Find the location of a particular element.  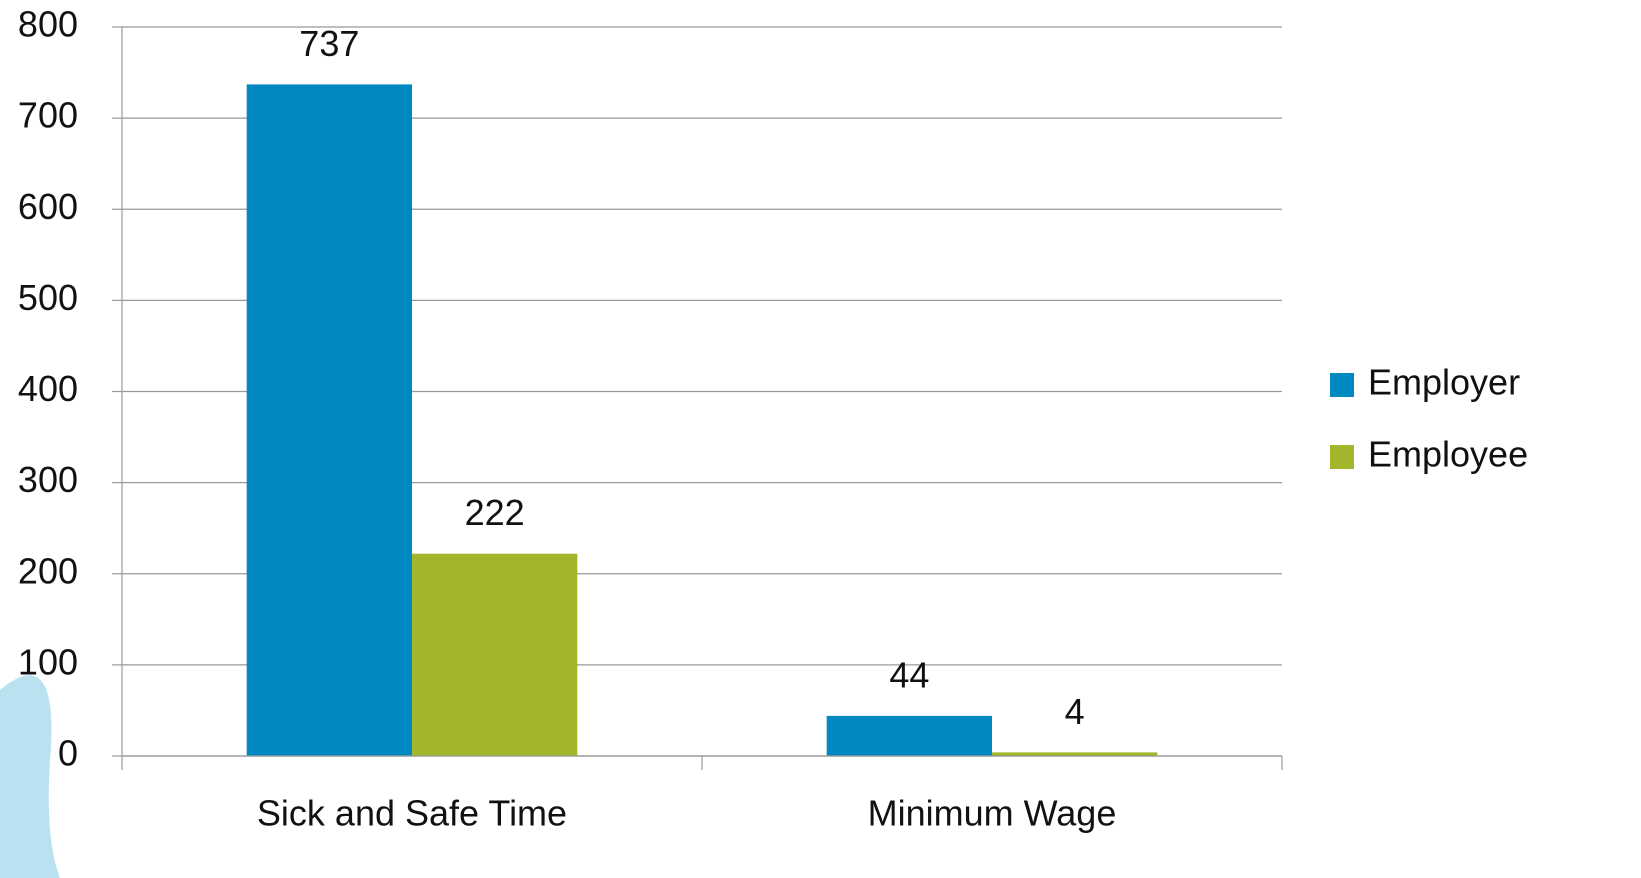

legend-label: Employee is located at coordinates (1448, 454).